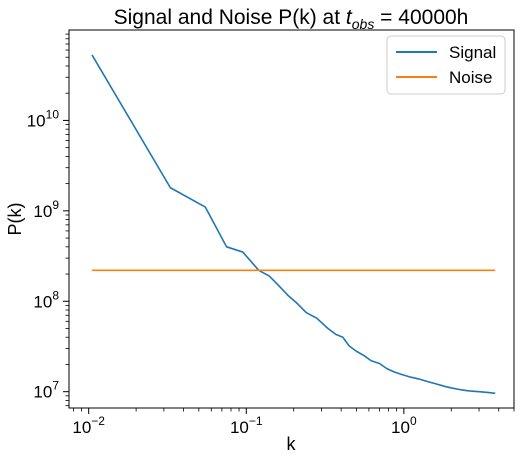  What do you see at coordinates (291, 19) in the screenshot?
I see `chart-title: Signal and Noise P(k) at tobs = 40000h` at bounding box center [291, 19].